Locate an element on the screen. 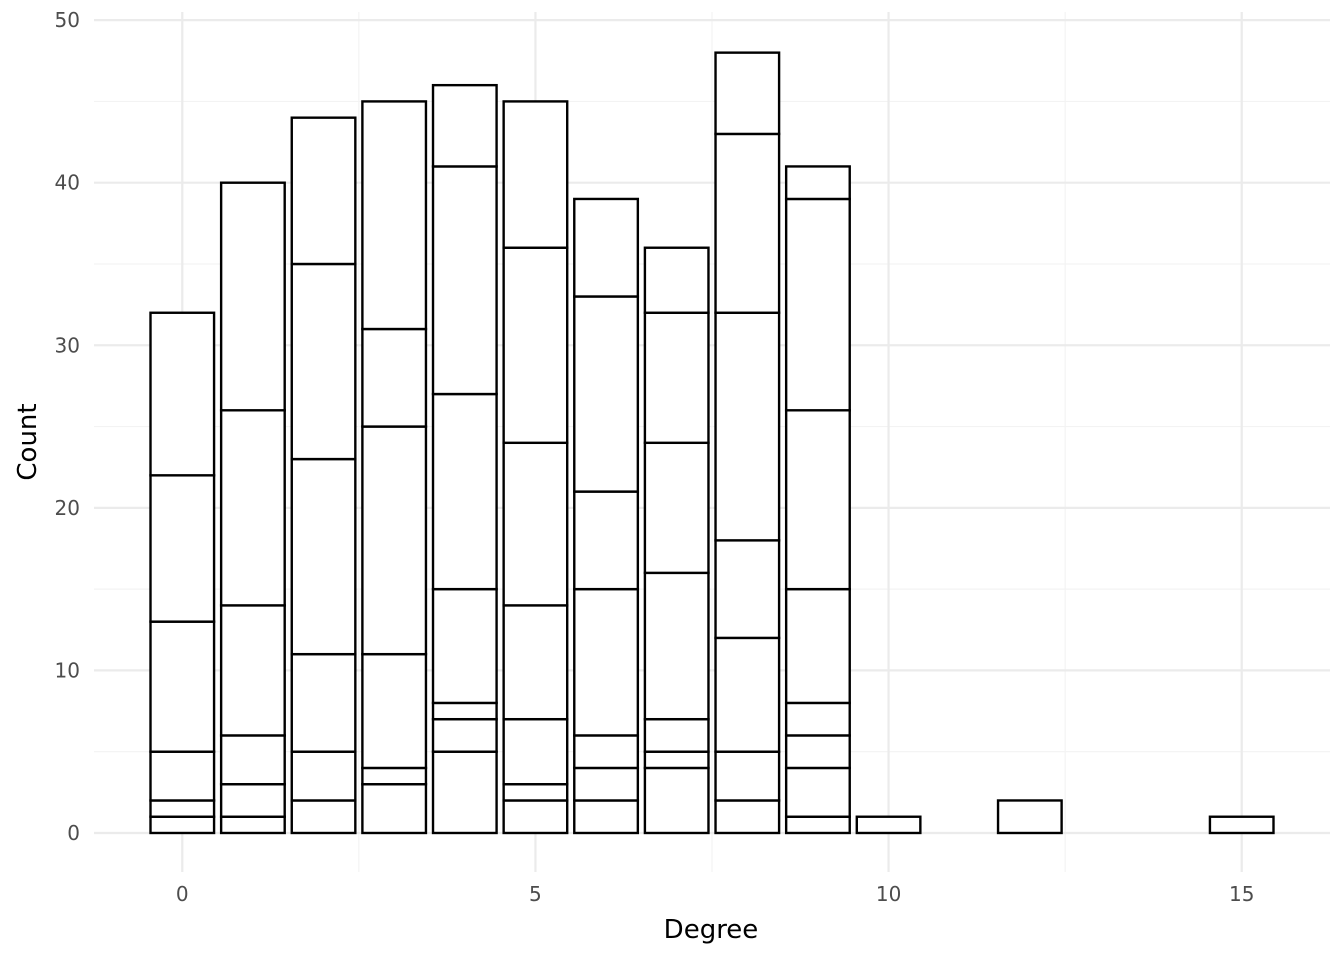 The width and height of the screenshot is (1344, 960). y-tick-label: 40 is located at coordinates (67, 183).